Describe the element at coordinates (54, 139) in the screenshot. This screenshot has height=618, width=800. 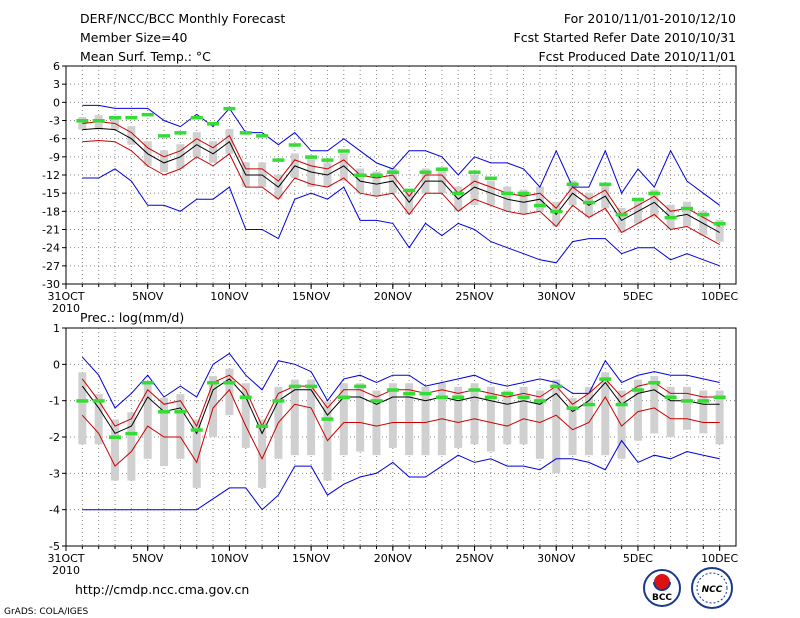
I see `y-tick-label: -6` at that location.